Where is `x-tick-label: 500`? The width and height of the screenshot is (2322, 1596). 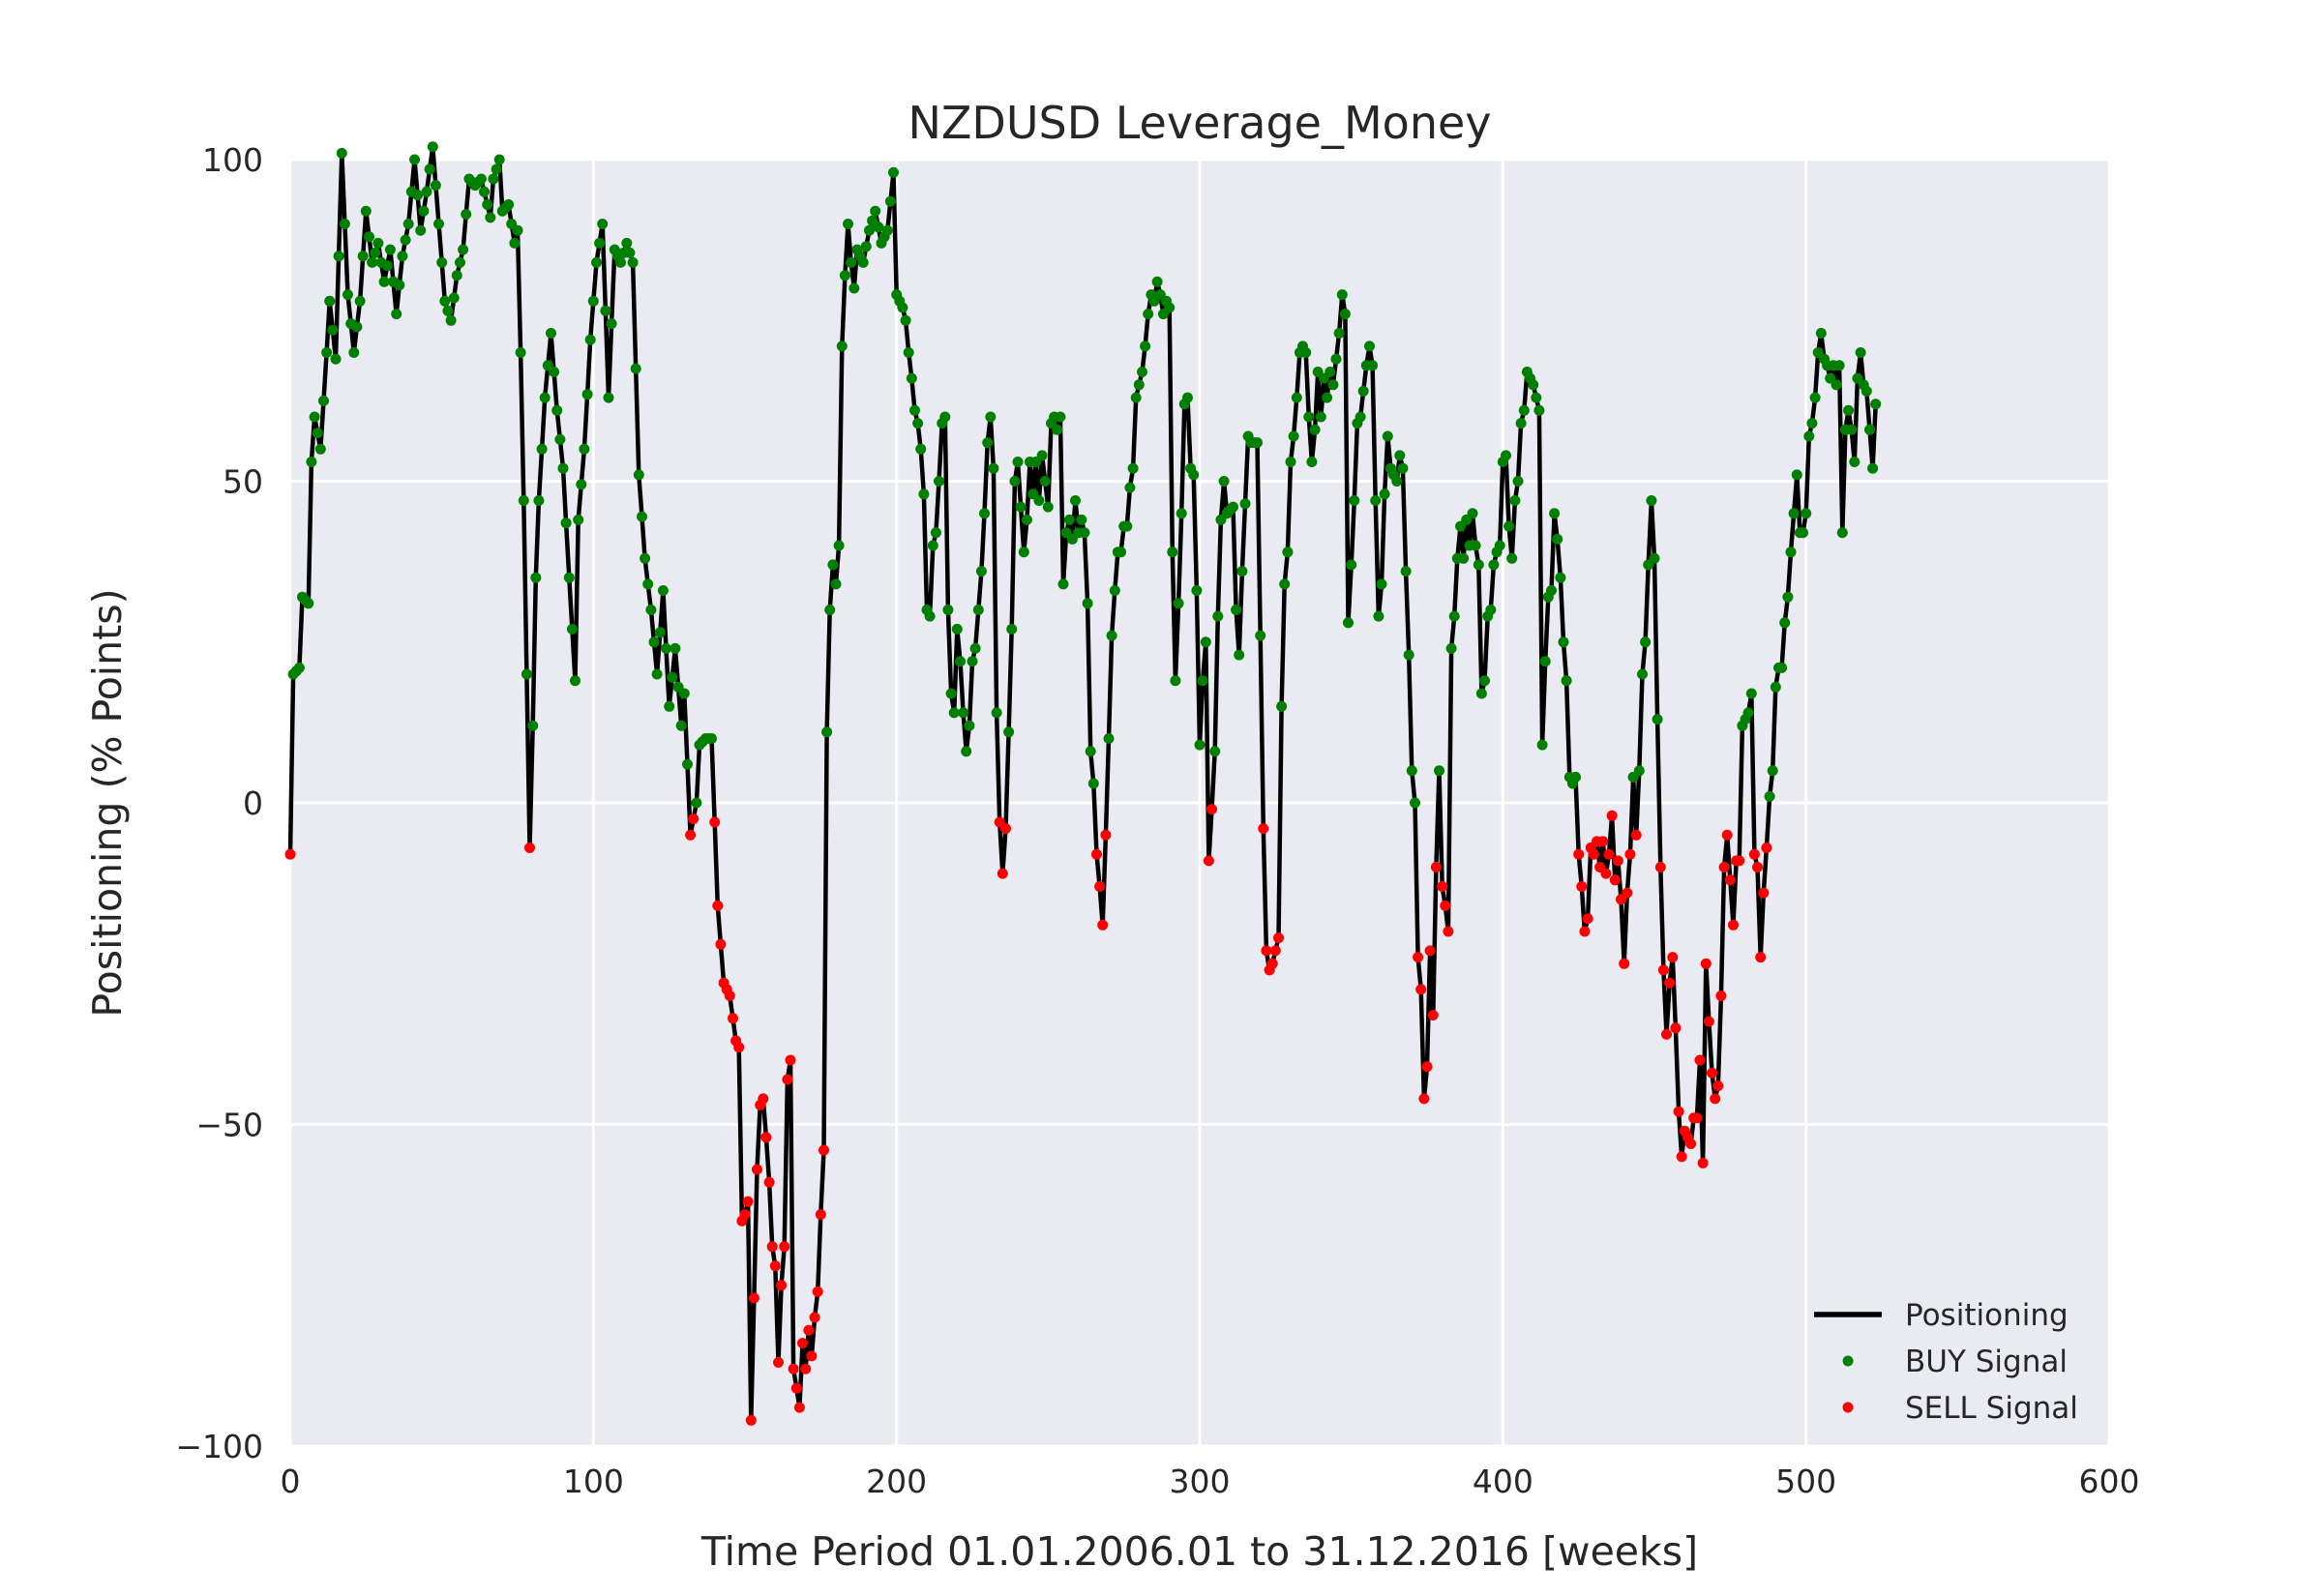
x-tick-label: 500 is located at coordinates (1805, 1481).